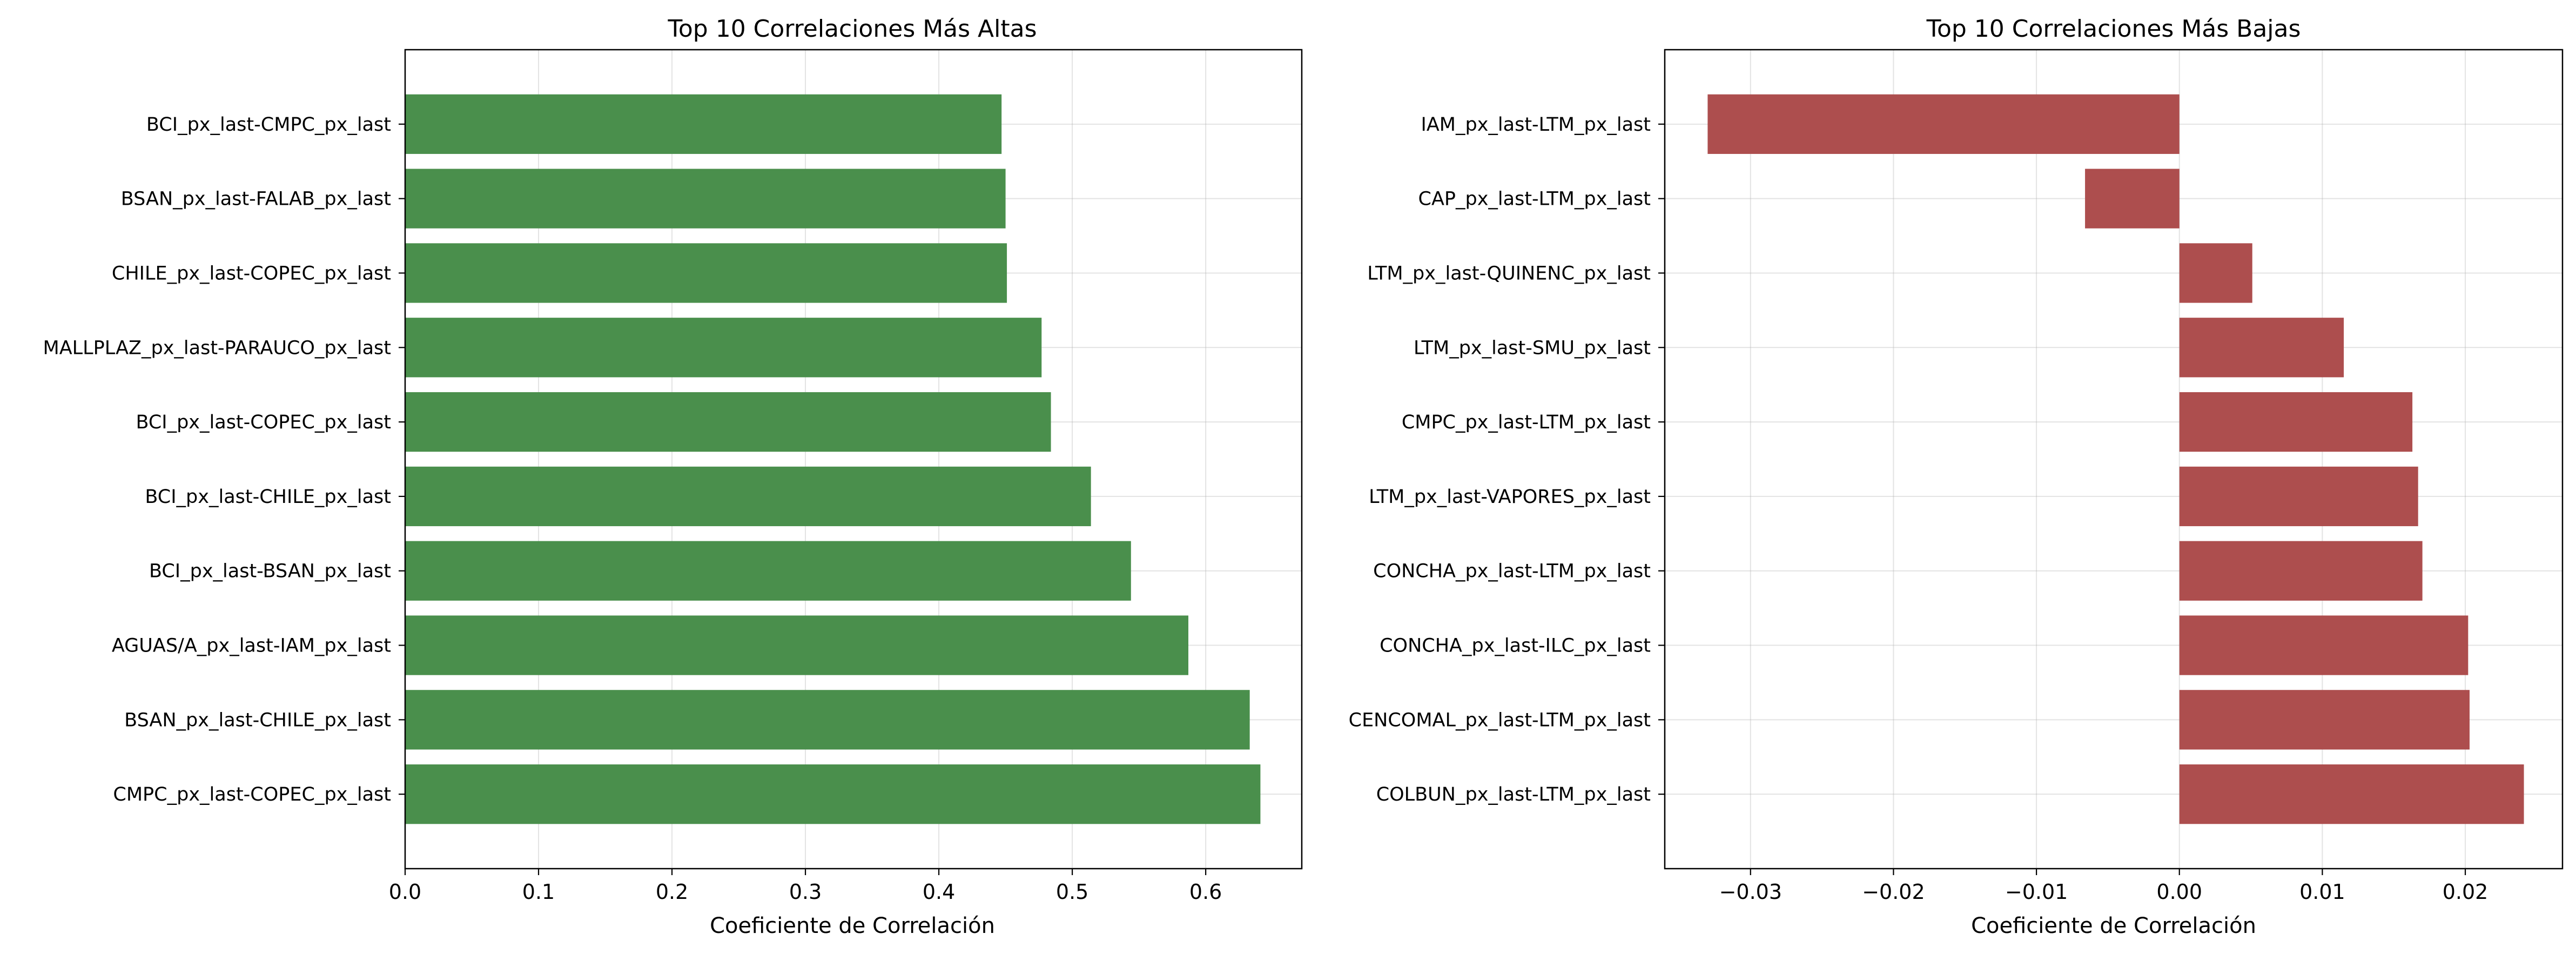  I want to click on category-label: BCI_px_last-BSAN_px_last, so click(270, 571).